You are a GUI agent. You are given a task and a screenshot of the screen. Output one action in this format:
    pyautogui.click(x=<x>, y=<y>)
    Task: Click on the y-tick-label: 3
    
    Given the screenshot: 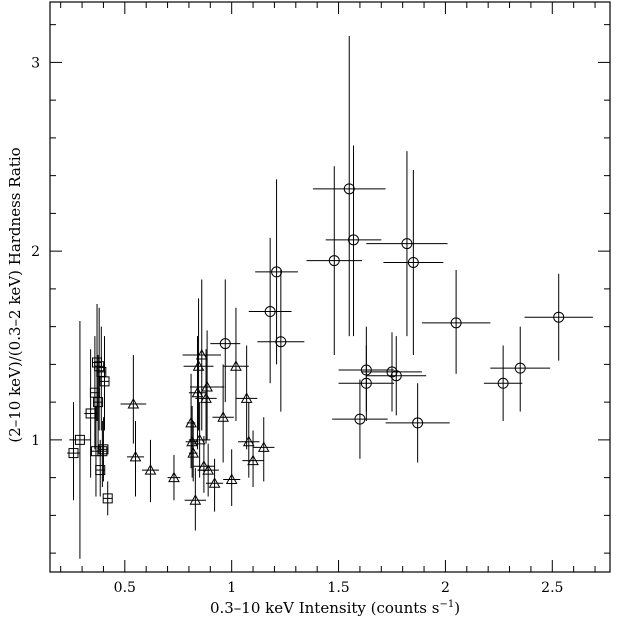 What is the action you would take?
    pyautogui.click(x=35, y=63)
    